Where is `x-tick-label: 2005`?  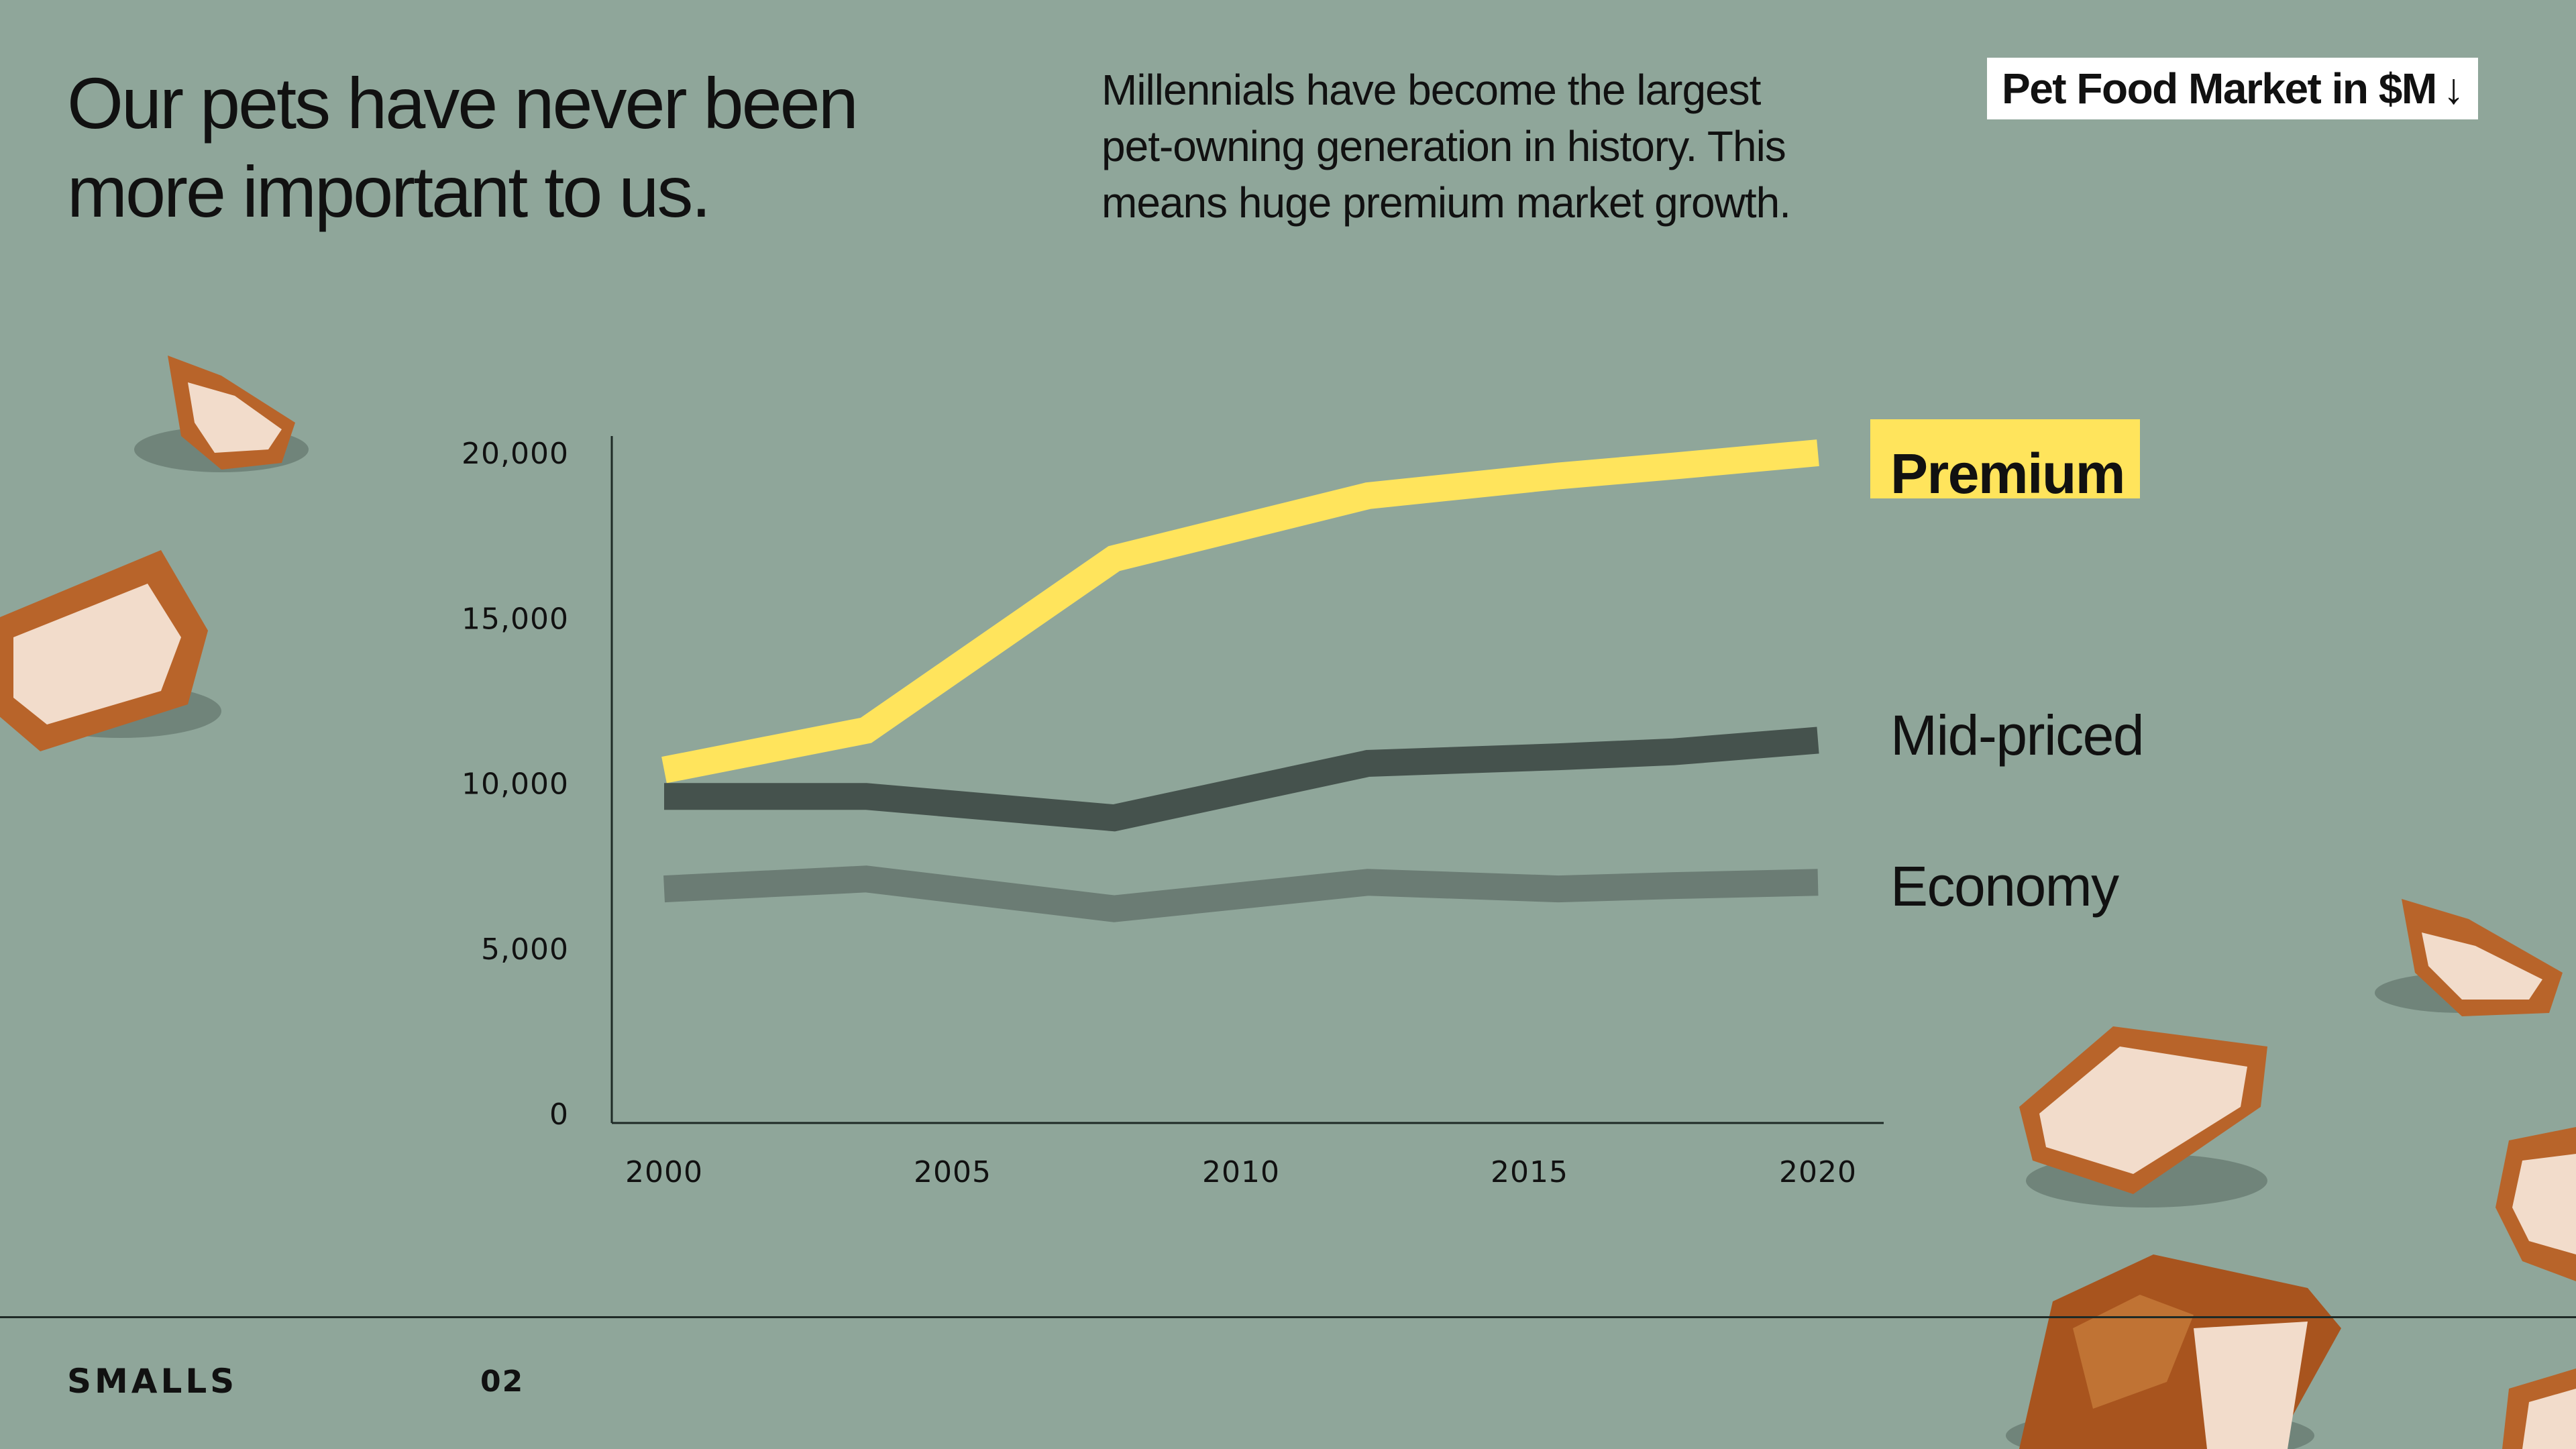 x-tick-label: 2005 is located at coordinates (952, 1172).